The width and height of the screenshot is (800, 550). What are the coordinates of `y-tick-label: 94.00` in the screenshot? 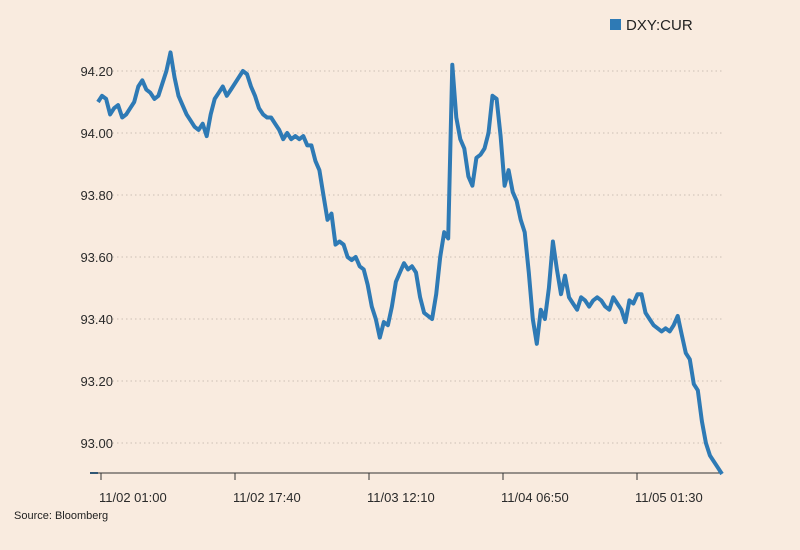 It's located at (96, 133).